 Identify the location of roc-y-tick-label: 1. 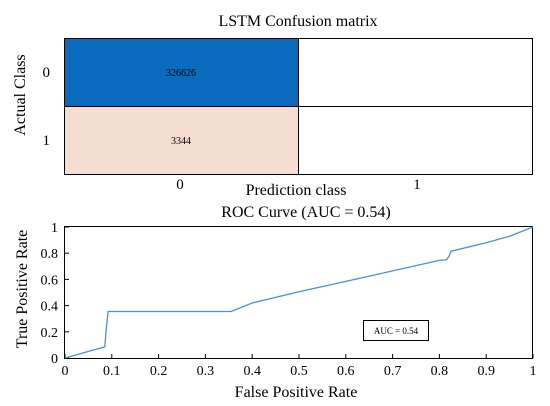
(54, 228).